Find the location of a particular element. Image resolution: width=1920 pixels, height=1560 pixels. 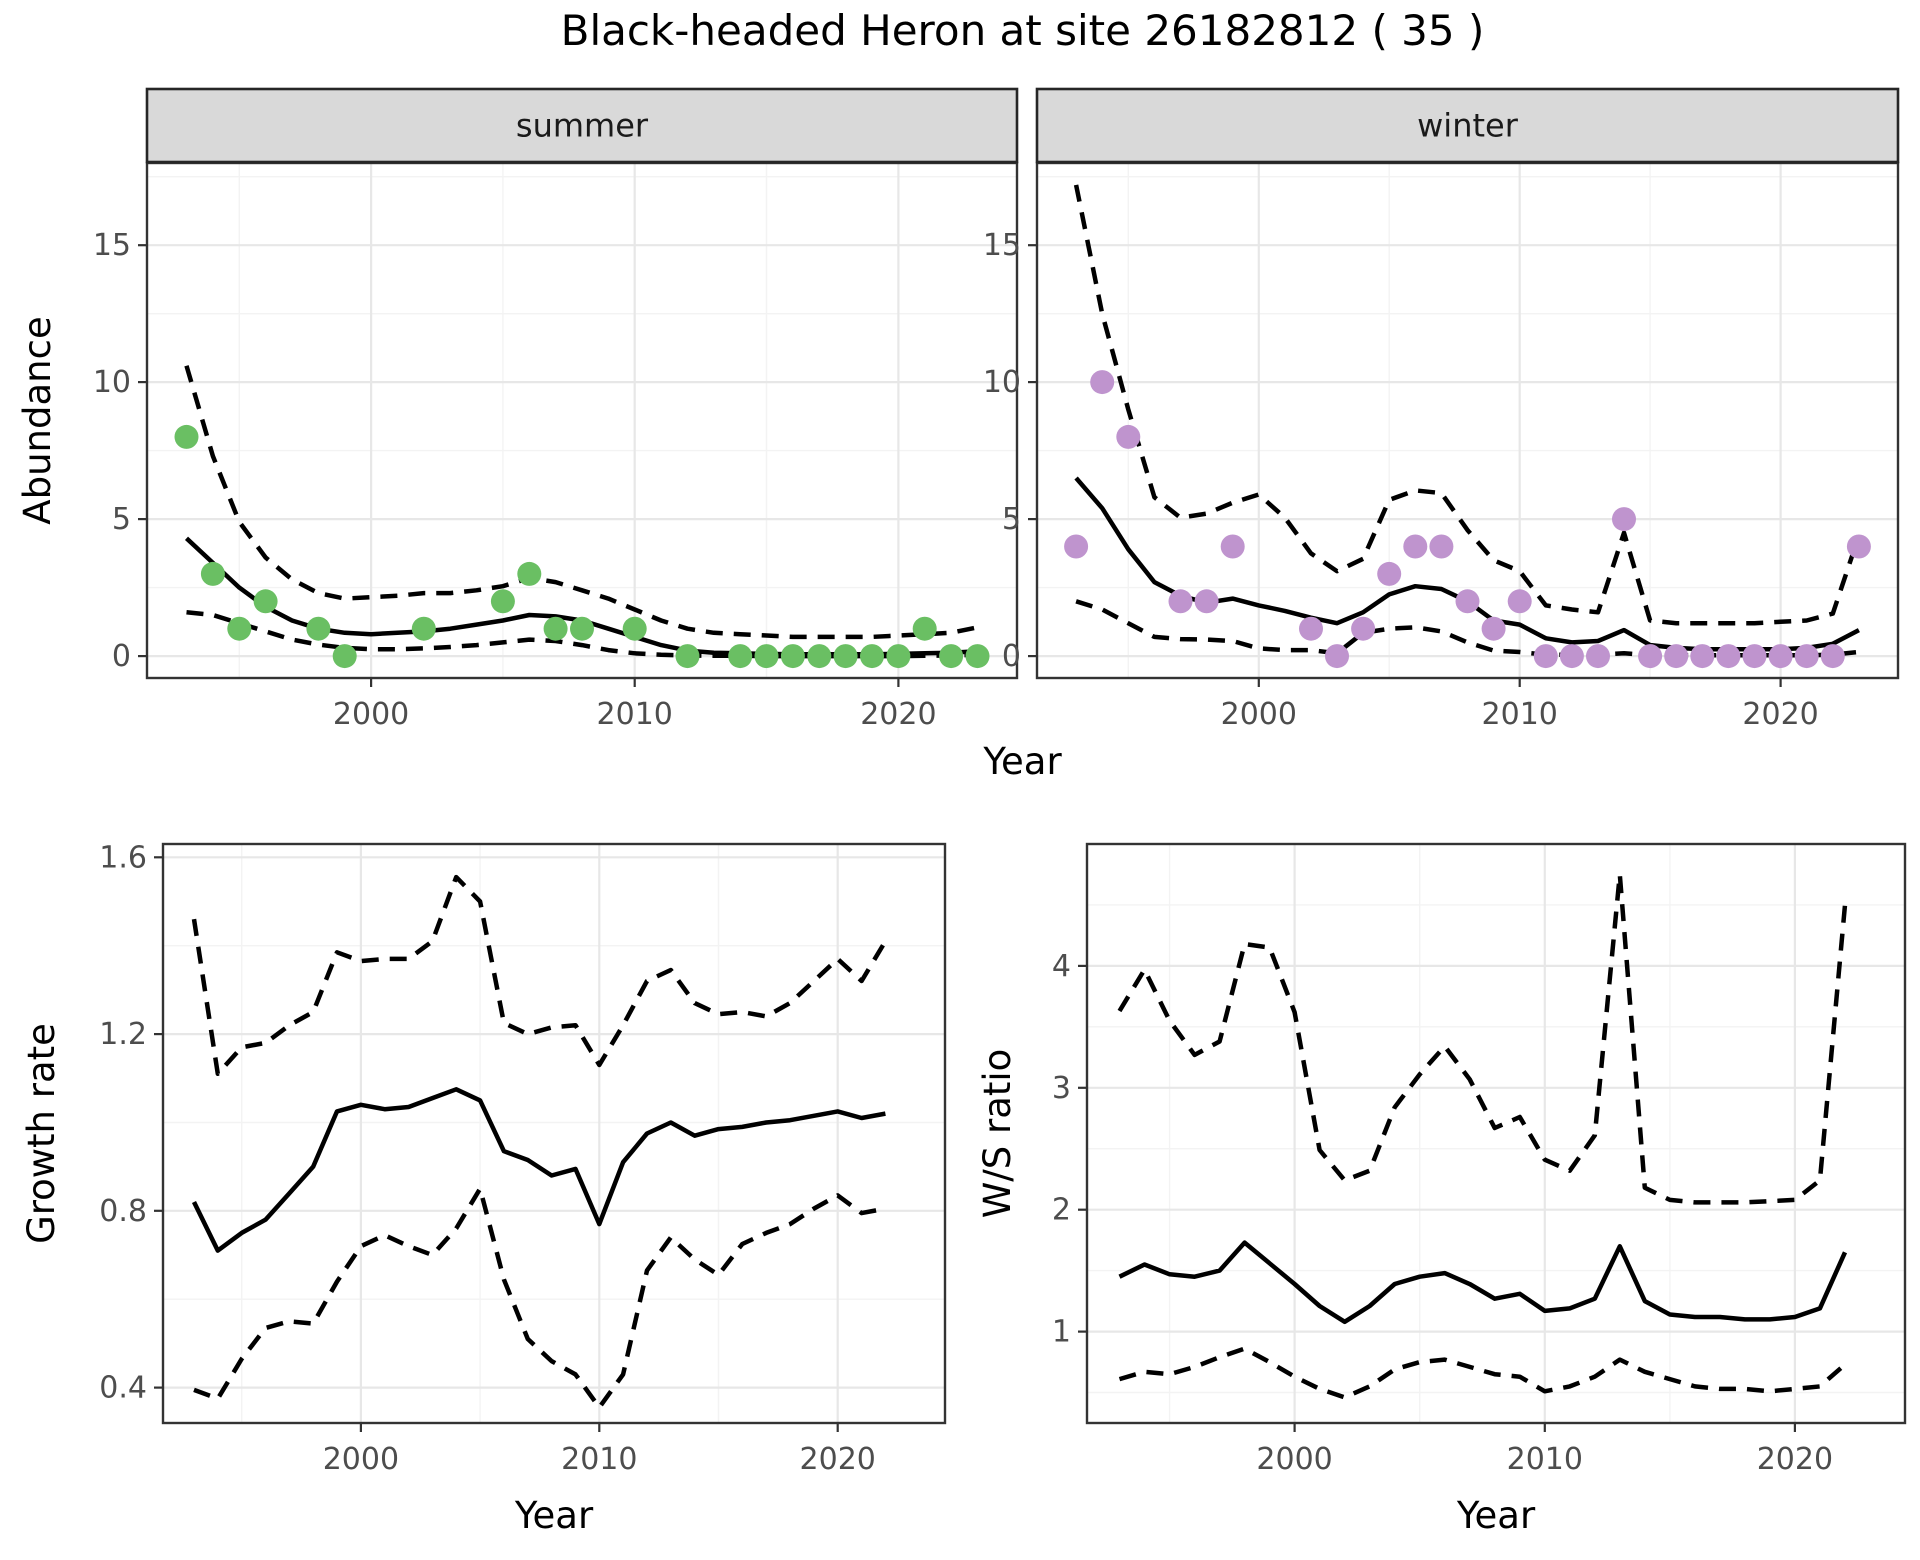

facet-strip-label: winter is located at coordinates (1468, 126).